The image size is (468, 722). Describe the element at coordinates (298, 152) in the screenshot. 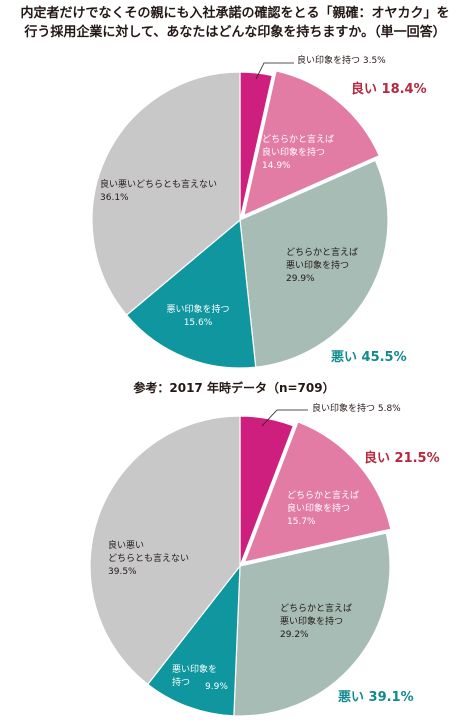

I see `slice-somewhat-good-label: どちらかと言えば良い印象を持つ 14.9%` at that location.